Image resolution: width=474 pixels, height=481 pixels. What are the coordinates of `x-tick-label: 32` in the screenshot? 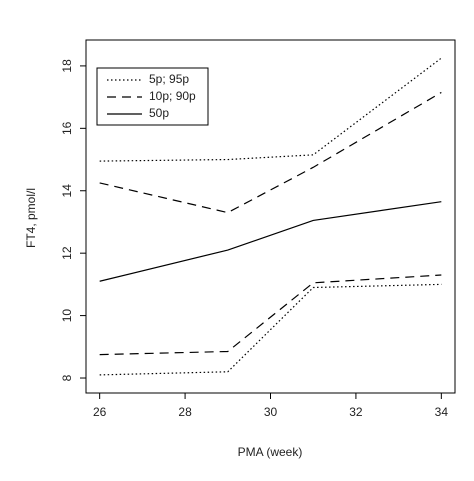 It's located at (356, 412).